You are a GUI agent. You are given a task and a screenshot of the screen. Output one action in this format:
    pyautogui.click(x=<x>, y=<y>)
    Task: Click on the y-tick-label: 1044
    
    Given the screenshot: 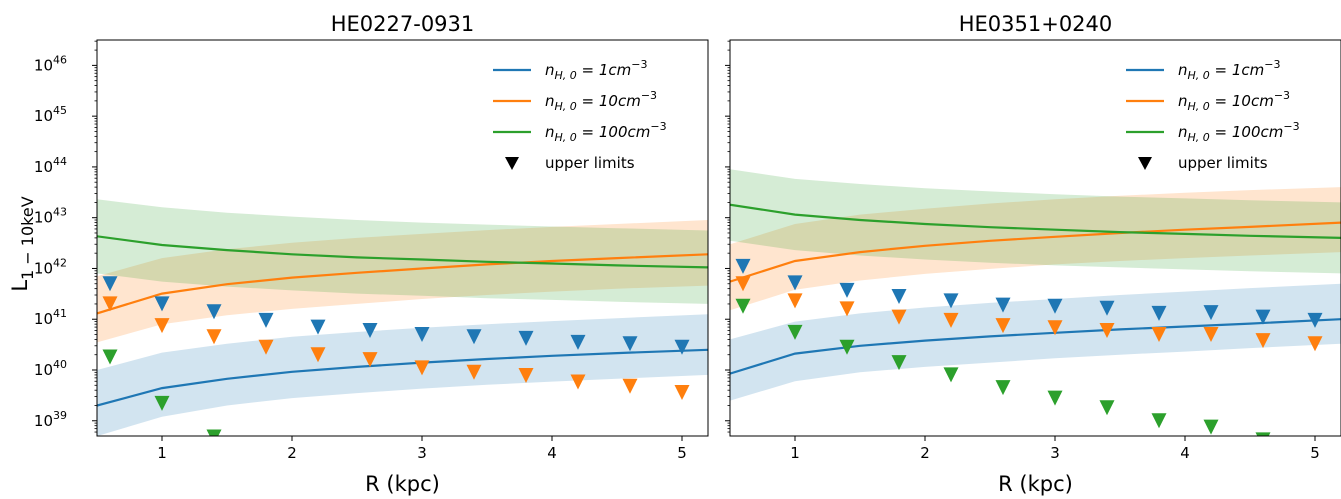 What is the action you would take?
    pyautogui.click(x=50, y=165)
    